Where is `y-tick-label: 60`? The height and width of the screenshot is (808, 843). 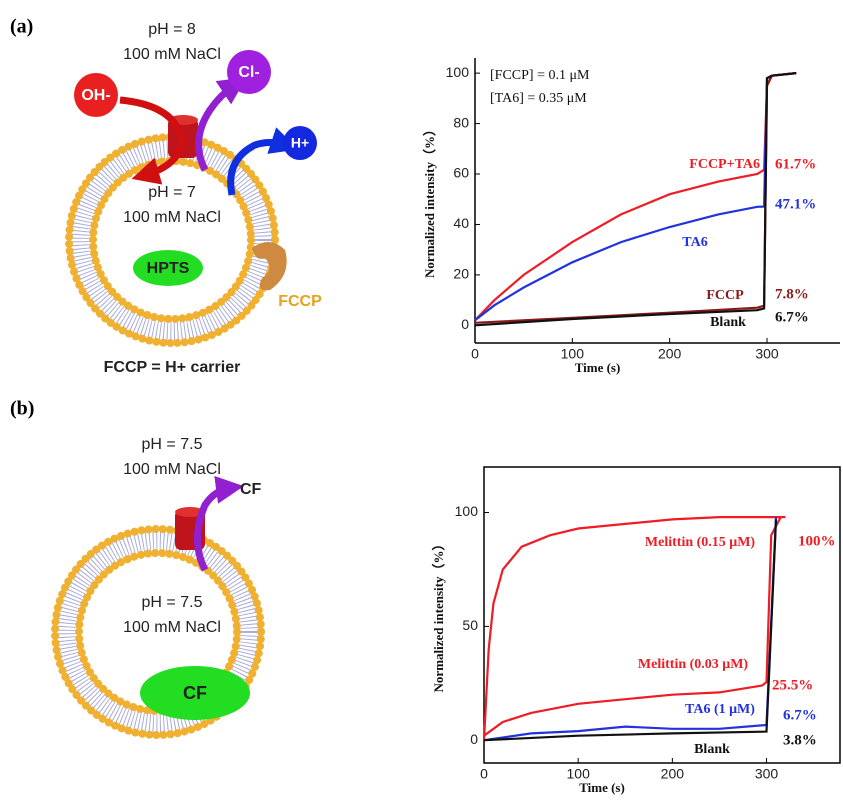 y-tick-label: 60 is located at coordinates (461, 173).